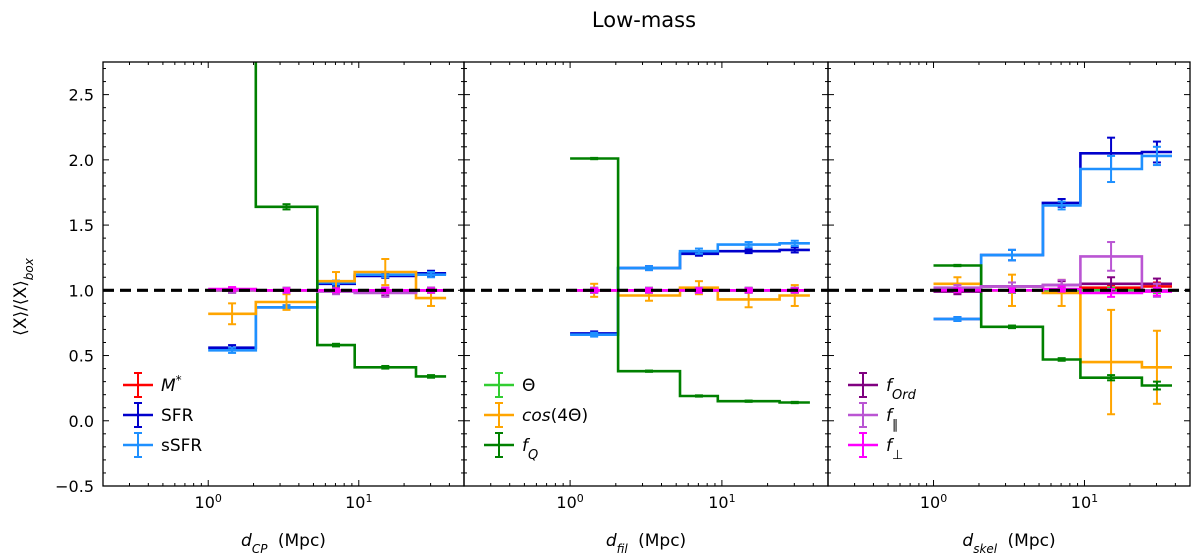  I want to click on legend-dCP: M* SFR sSFR, so click(162, 415).